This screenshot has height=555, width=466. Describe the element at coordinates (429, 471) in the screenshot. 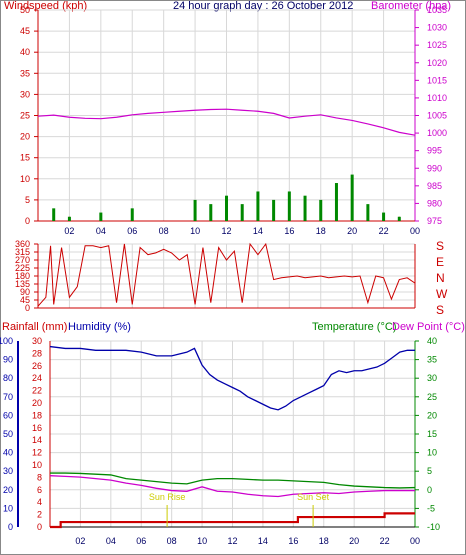

I see `temperature-tick-label: 5` at that location.